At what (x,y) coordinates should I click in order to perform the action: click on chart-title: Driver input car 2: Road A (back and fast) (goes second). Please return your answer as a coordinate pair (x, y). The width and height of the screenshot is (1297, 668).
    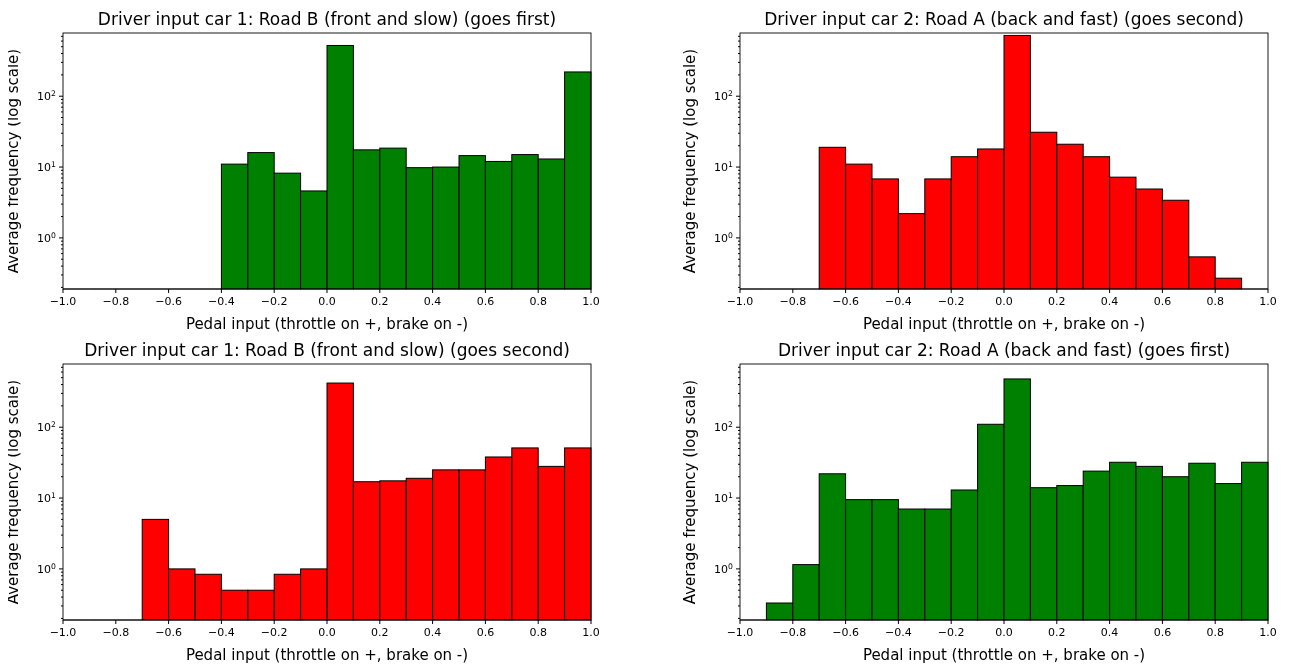
    Looking at the image, I should click on (1004, 19).